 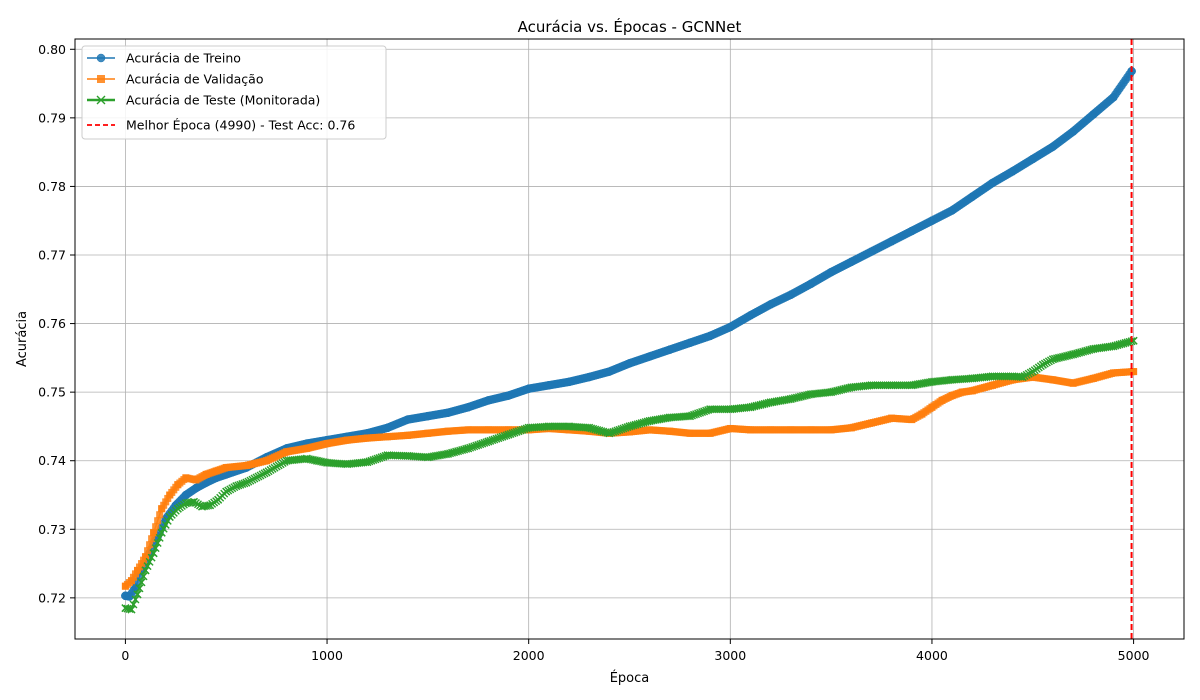 What do you see at coordinates (240, 125) in the screenshot?
I see `legend-label: Melhor Época (4990) - Test Acc: 0.76` at bounding box center [240, 125].